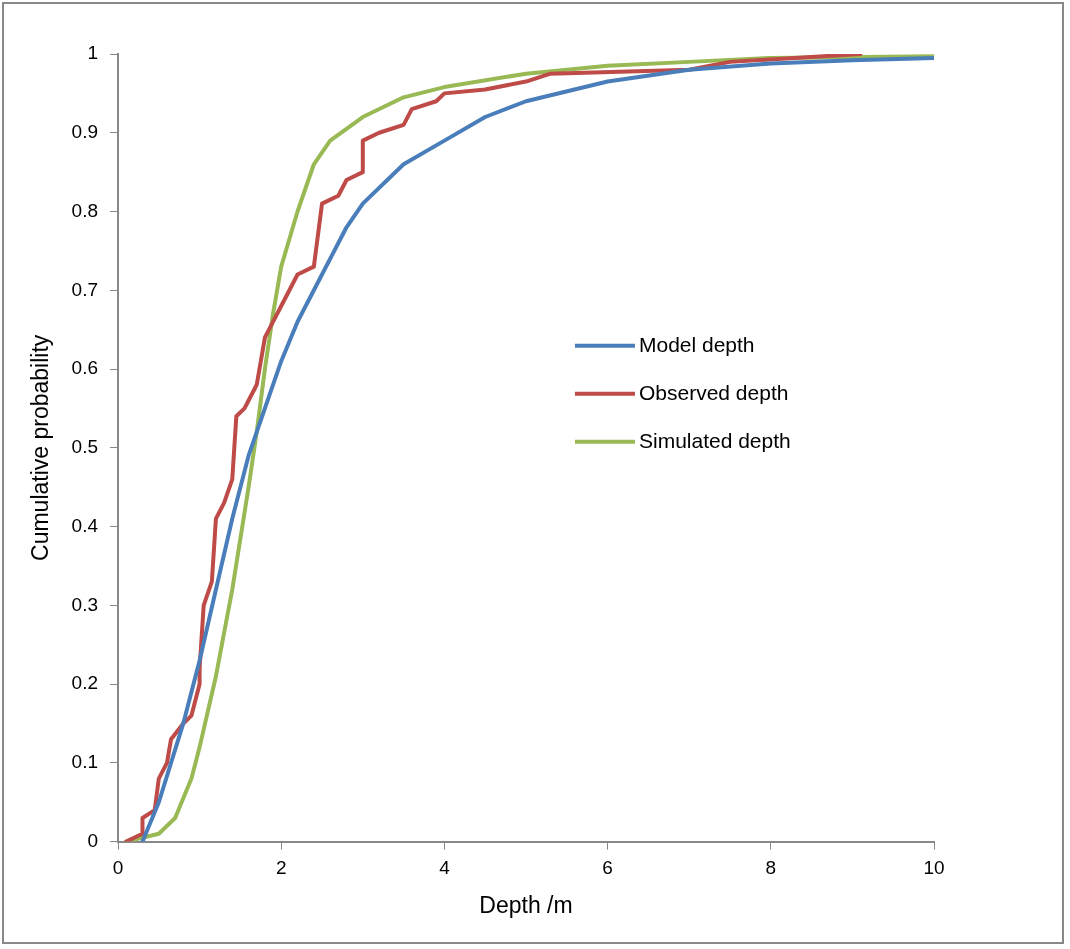 This screenshot has height=949, width=1070. Describe the element at coordinates (696, 344) in the screenshot. I see `legend-label: Model depth` at that location.